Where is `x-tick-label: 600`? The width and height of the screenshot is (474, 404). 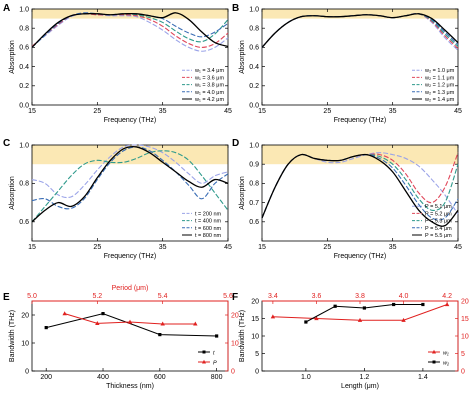 x-tick-label: 600 is located at coordinates (160, 377).